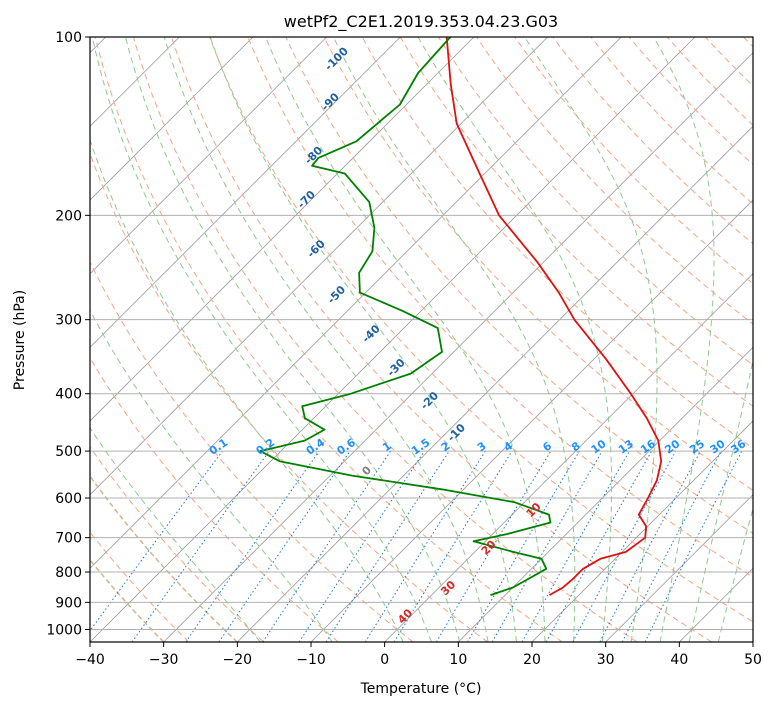 The width and height of the screenshot is (775, 708). Describe the element at coordinates (68, 573) in the screenshot. I see `y-tick-label: 800` at that location.